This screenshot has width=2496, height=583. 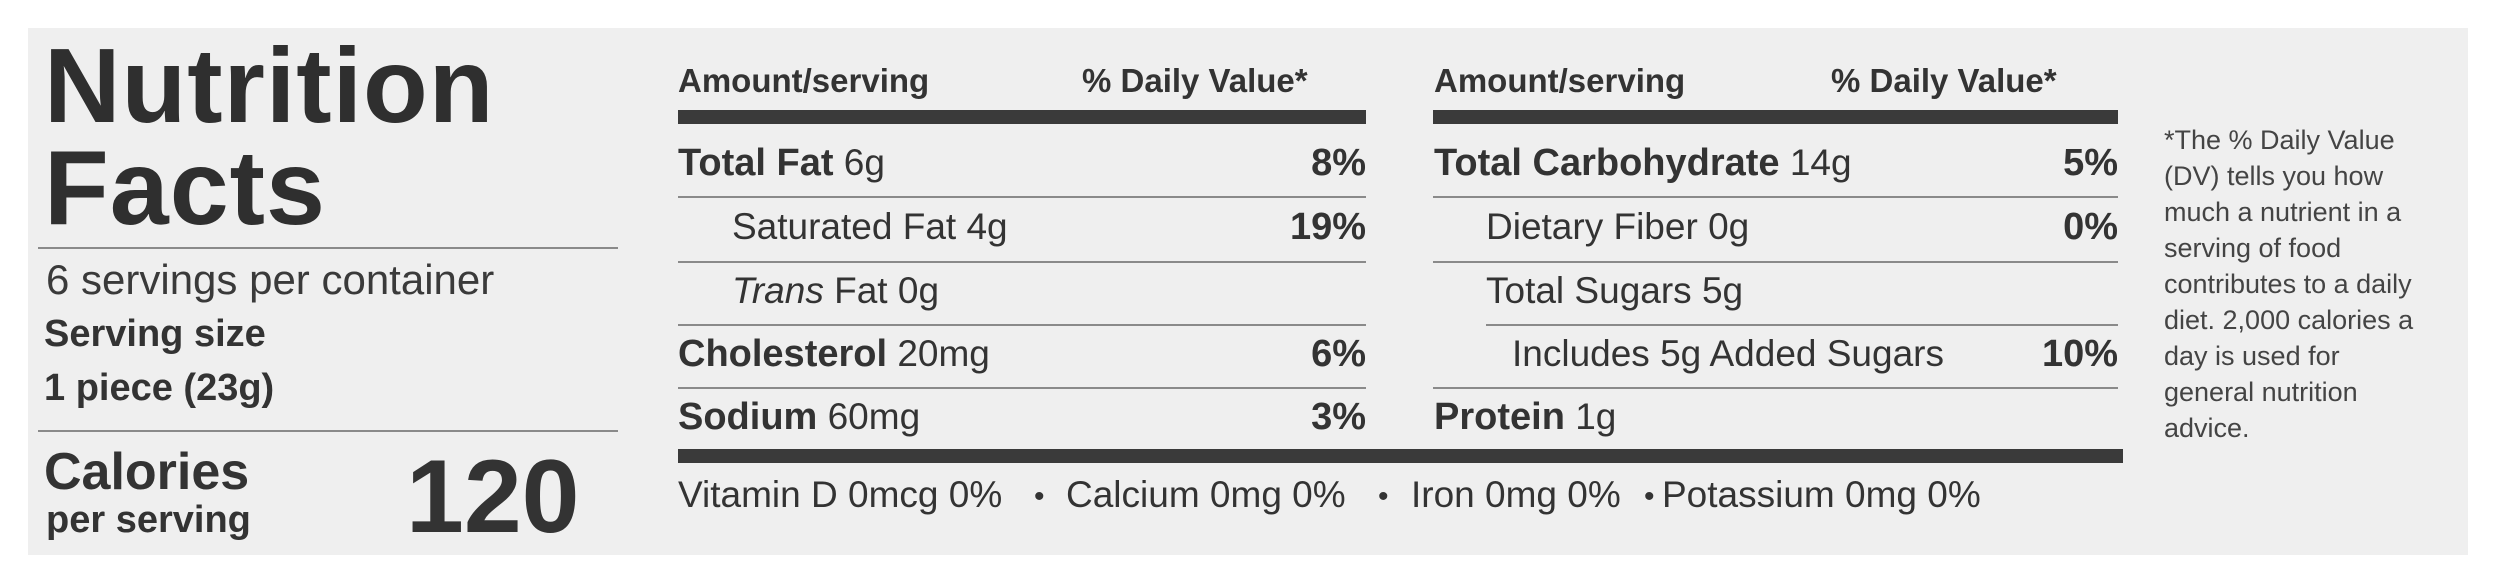 What do you see at coordinates (185, 188) in the screenshot?
I see `title-line-2: Facts` at bounding box center [185, 188].